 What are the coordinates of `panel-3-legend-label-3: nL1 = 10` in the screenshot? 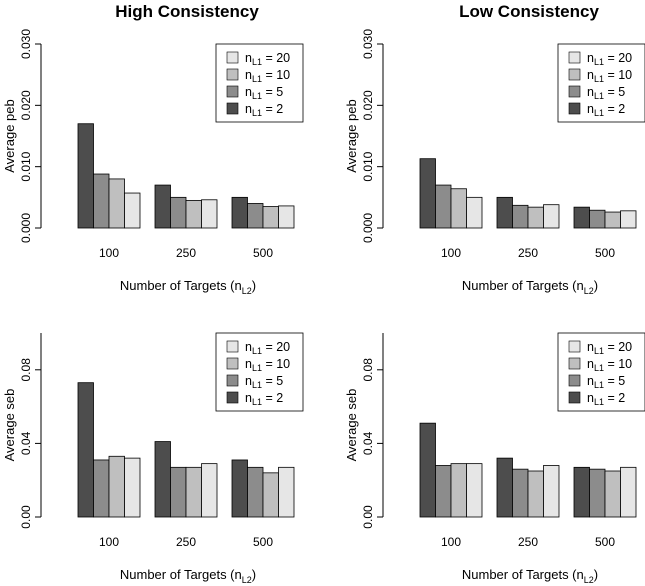 It's located at (267, 365).